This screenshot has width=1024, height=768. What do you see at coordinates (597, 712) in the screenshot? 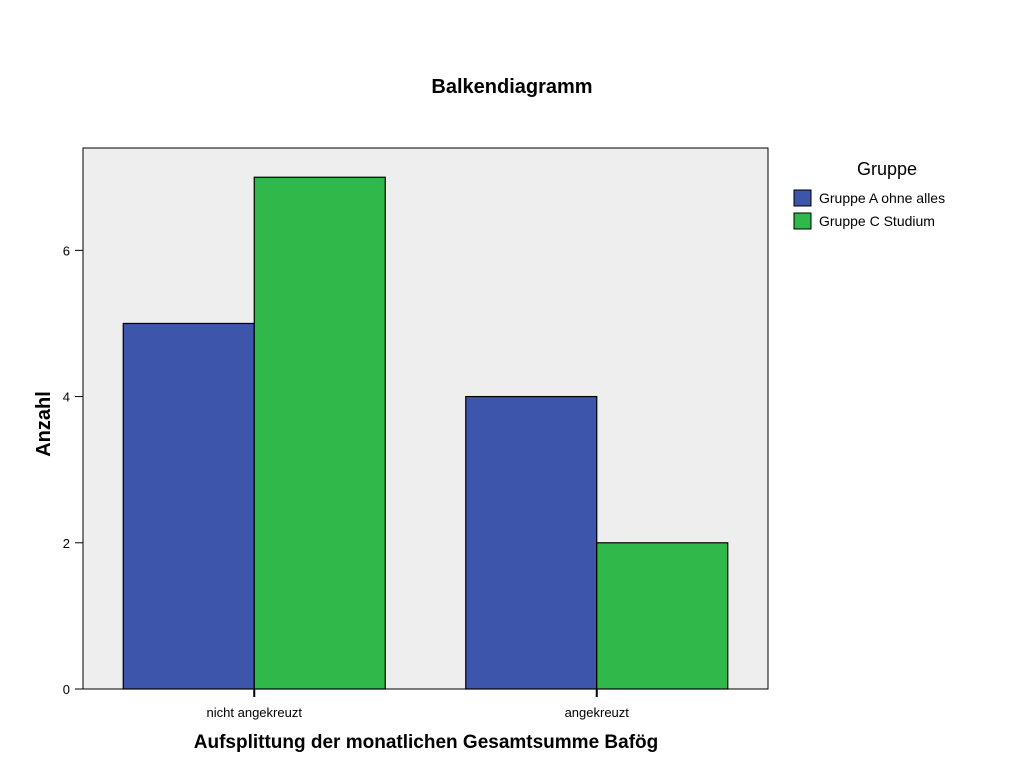
I see `x-tick-label: angekreuzt` at bounding box center [597, 712].